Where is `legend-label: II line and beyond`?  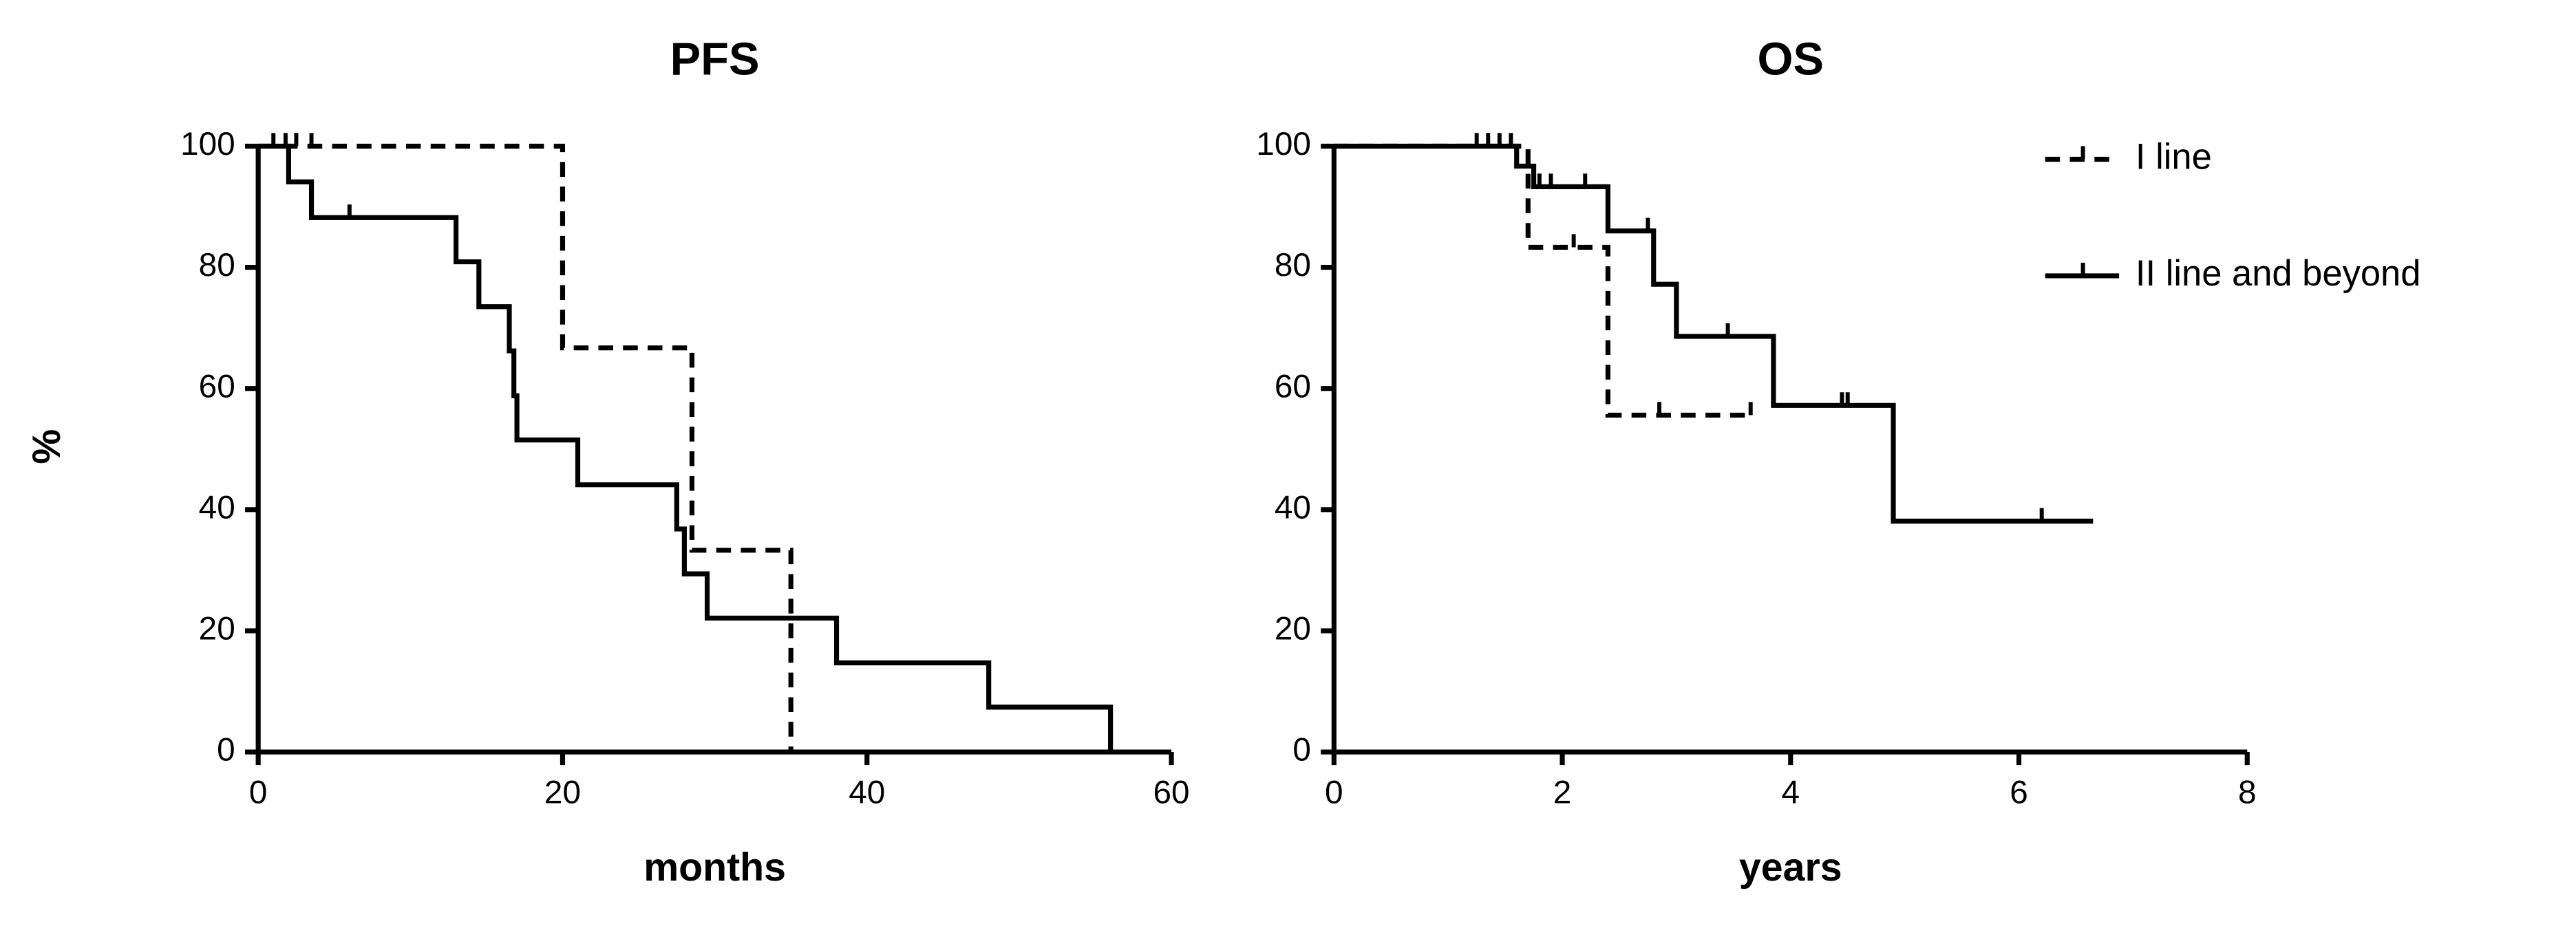 legend-label: II line and beyond is located at coordinates (2278, 273).